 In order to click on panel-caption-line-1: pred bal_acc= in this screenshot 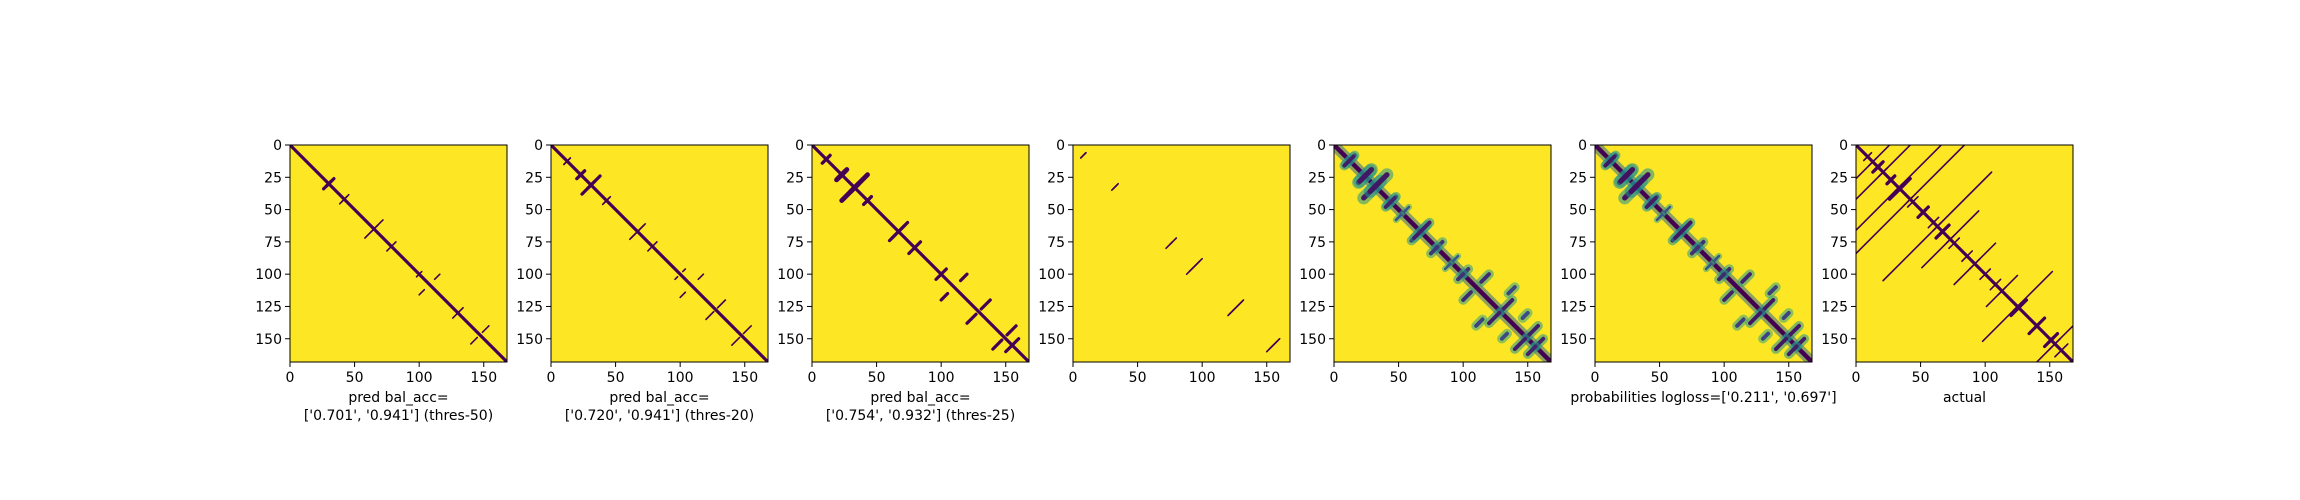, I will do `click(920, 398)`.